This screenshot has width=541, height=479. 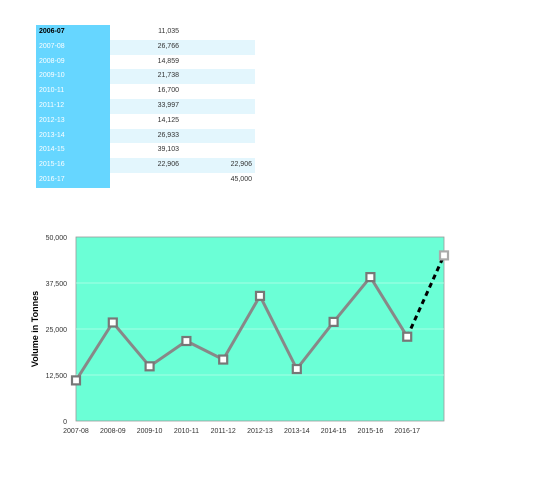 I want to click on x-tick-label: 2012-13, so click(x=260, y=431).